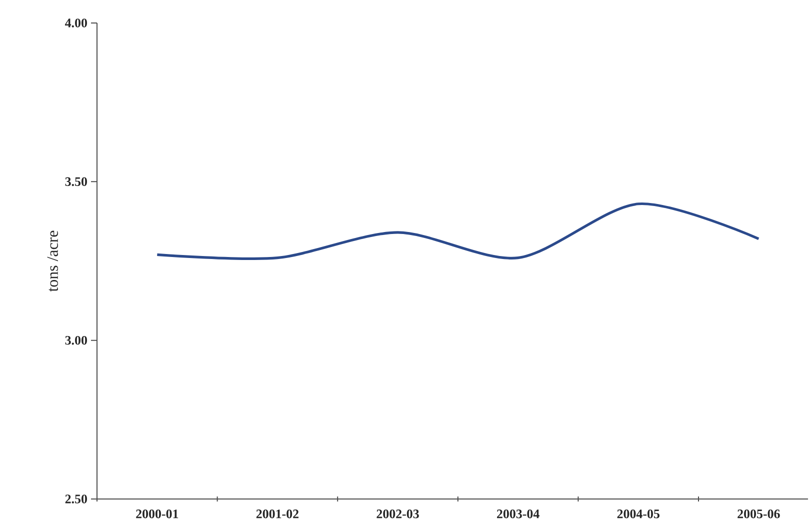 The image size is (809, 531). I want to click on y-tick-label: 2.50, so click(76, 499).